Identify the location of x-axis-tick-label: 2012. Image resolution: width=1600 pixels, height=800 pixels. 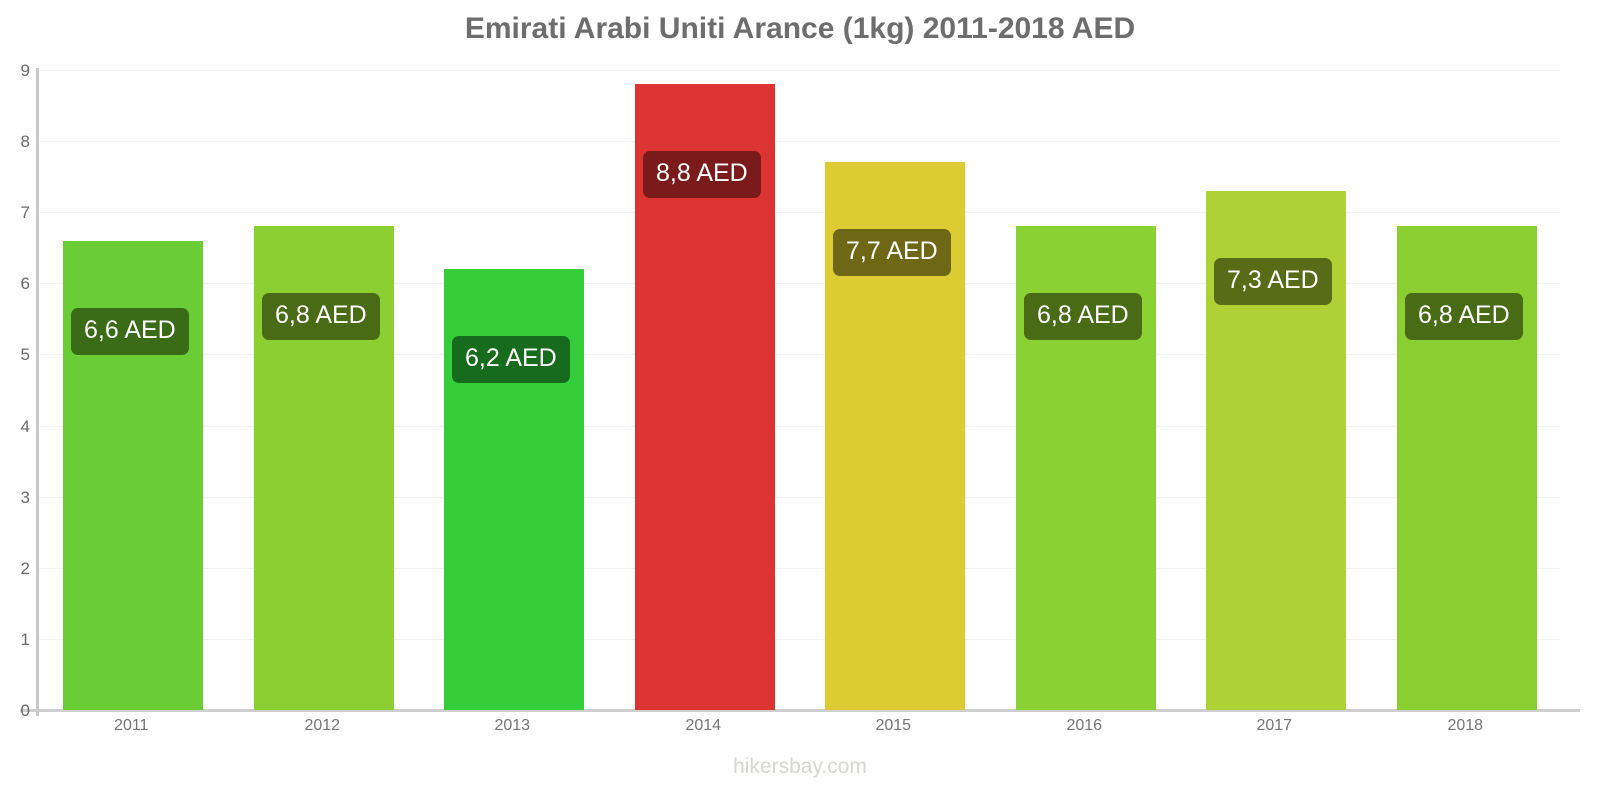
(322, 725).